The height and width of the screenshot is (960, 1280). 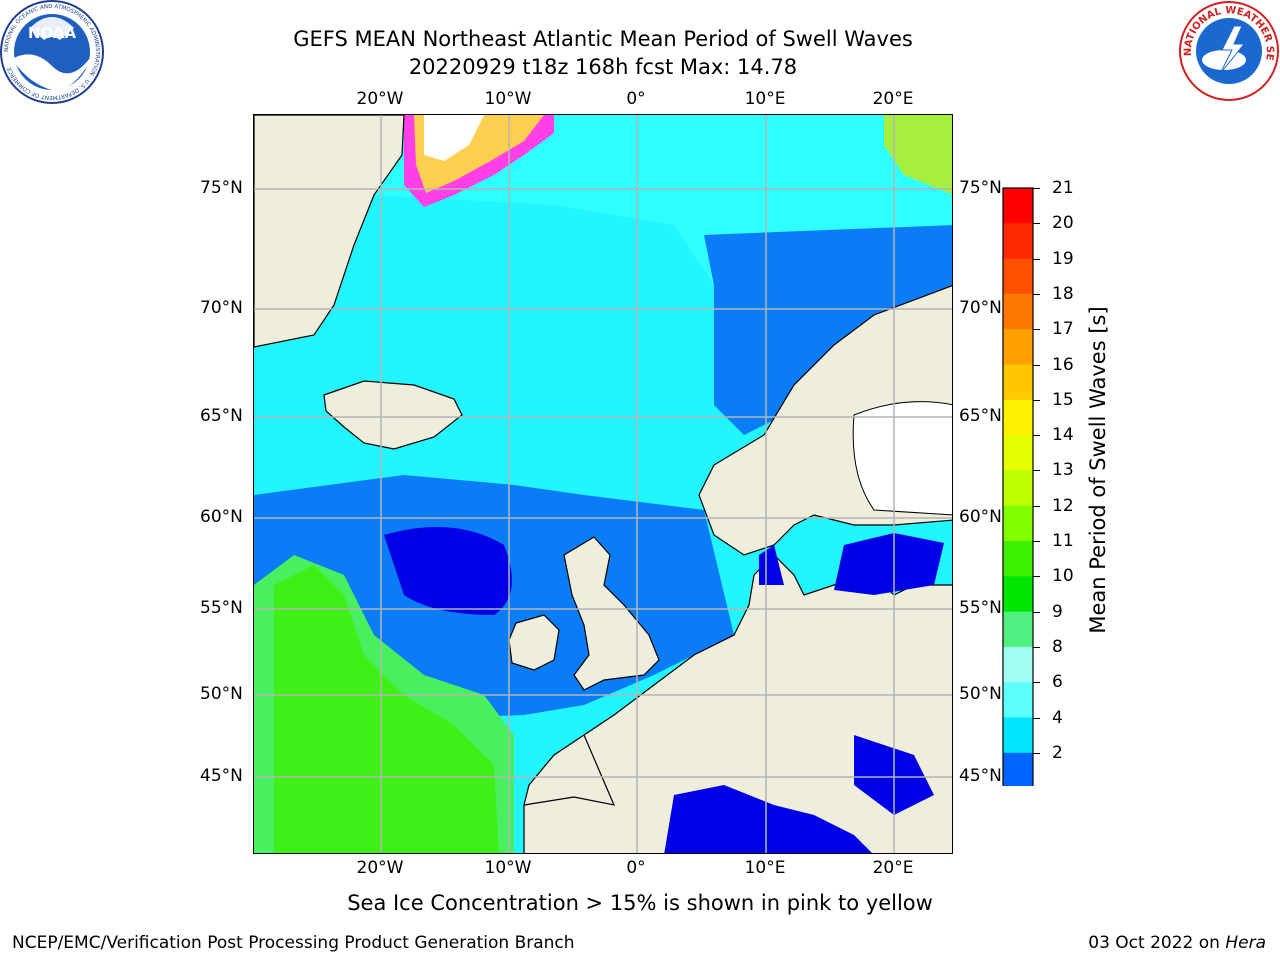 I want to click on lat-label-left: 45°N, so click(x=221, y=776).